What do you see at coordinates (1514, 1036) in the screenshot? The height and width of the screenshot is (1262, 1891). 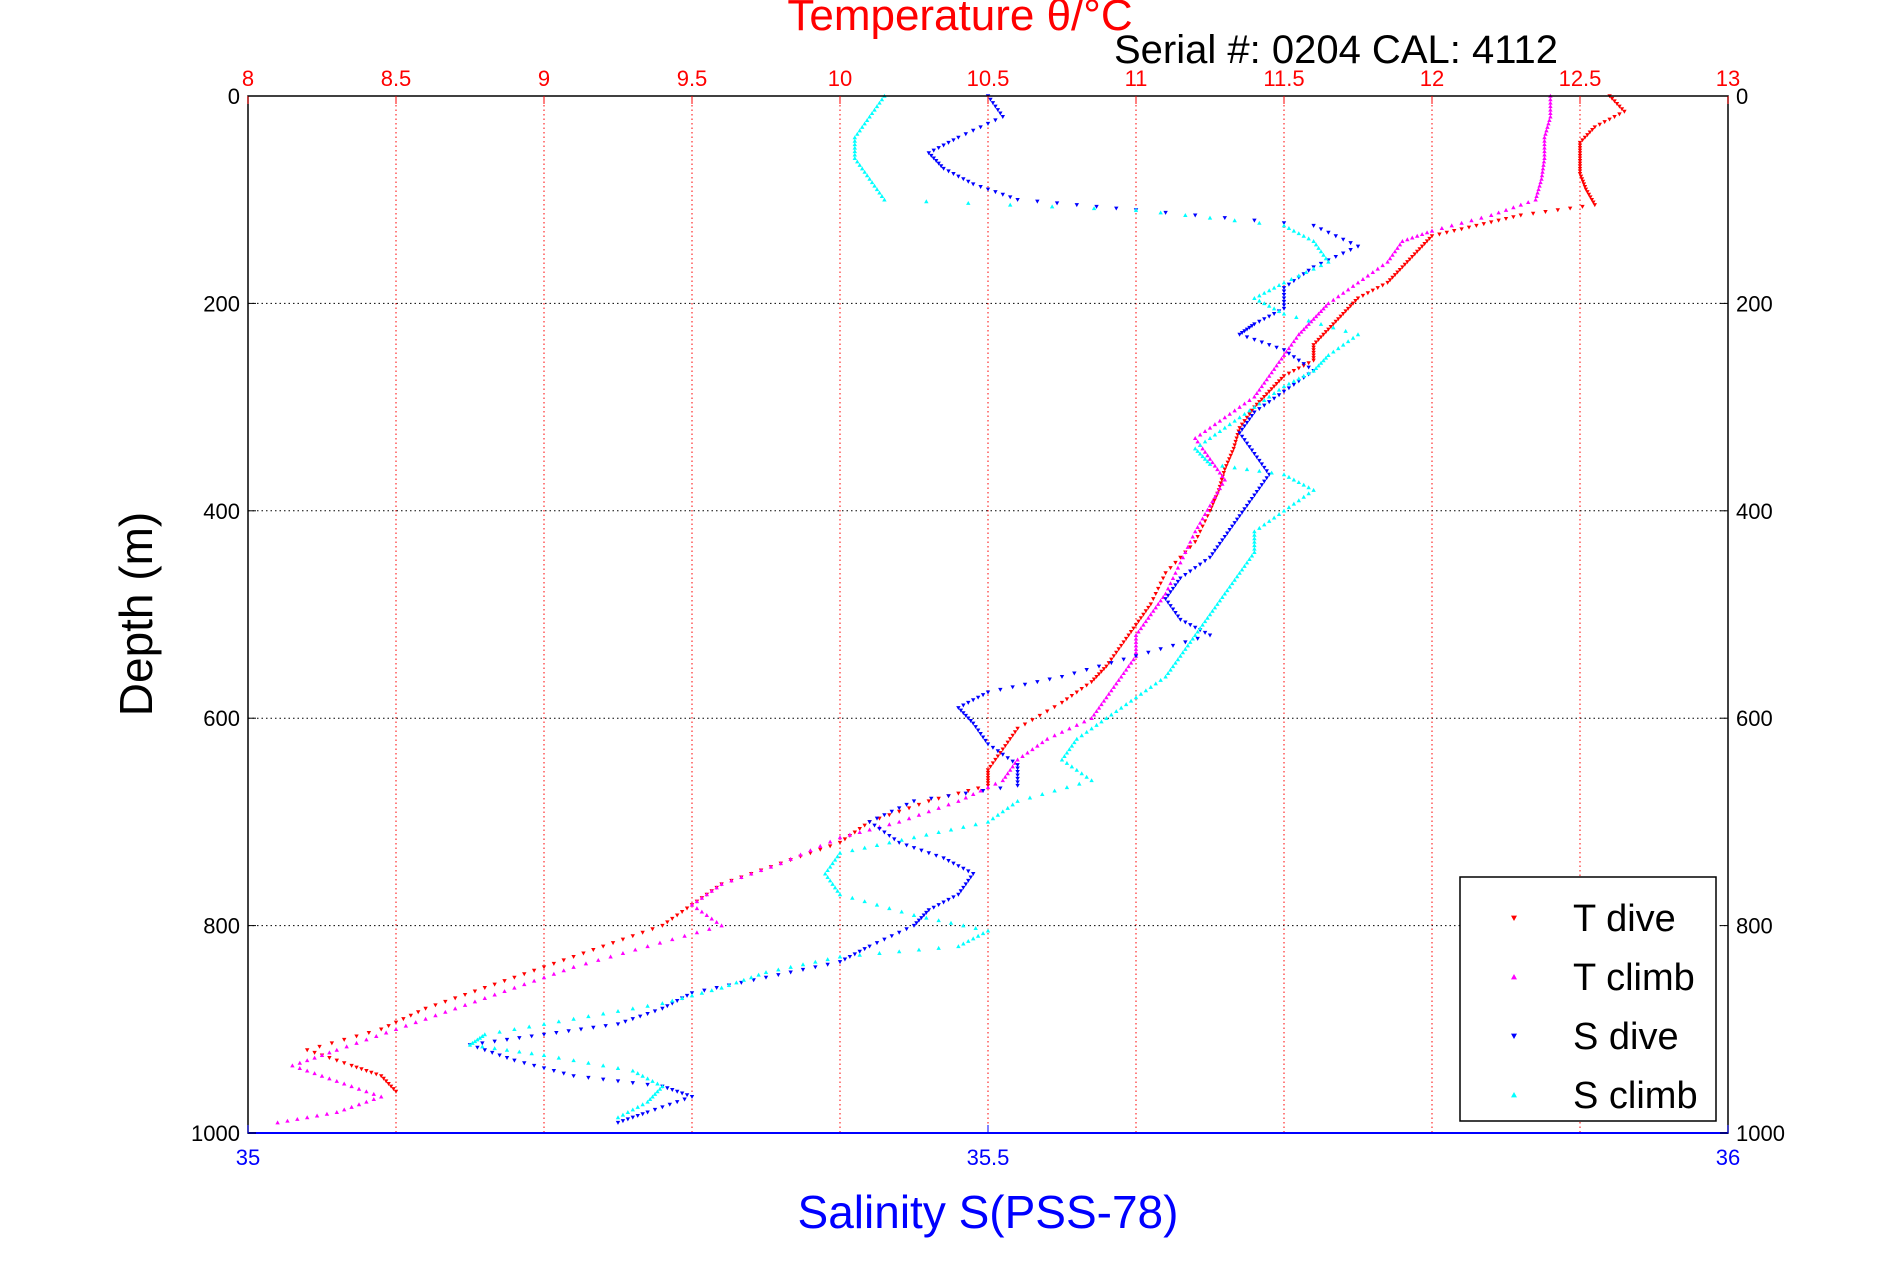 I see `legend-marker` at bounding box center [1514, 1036].